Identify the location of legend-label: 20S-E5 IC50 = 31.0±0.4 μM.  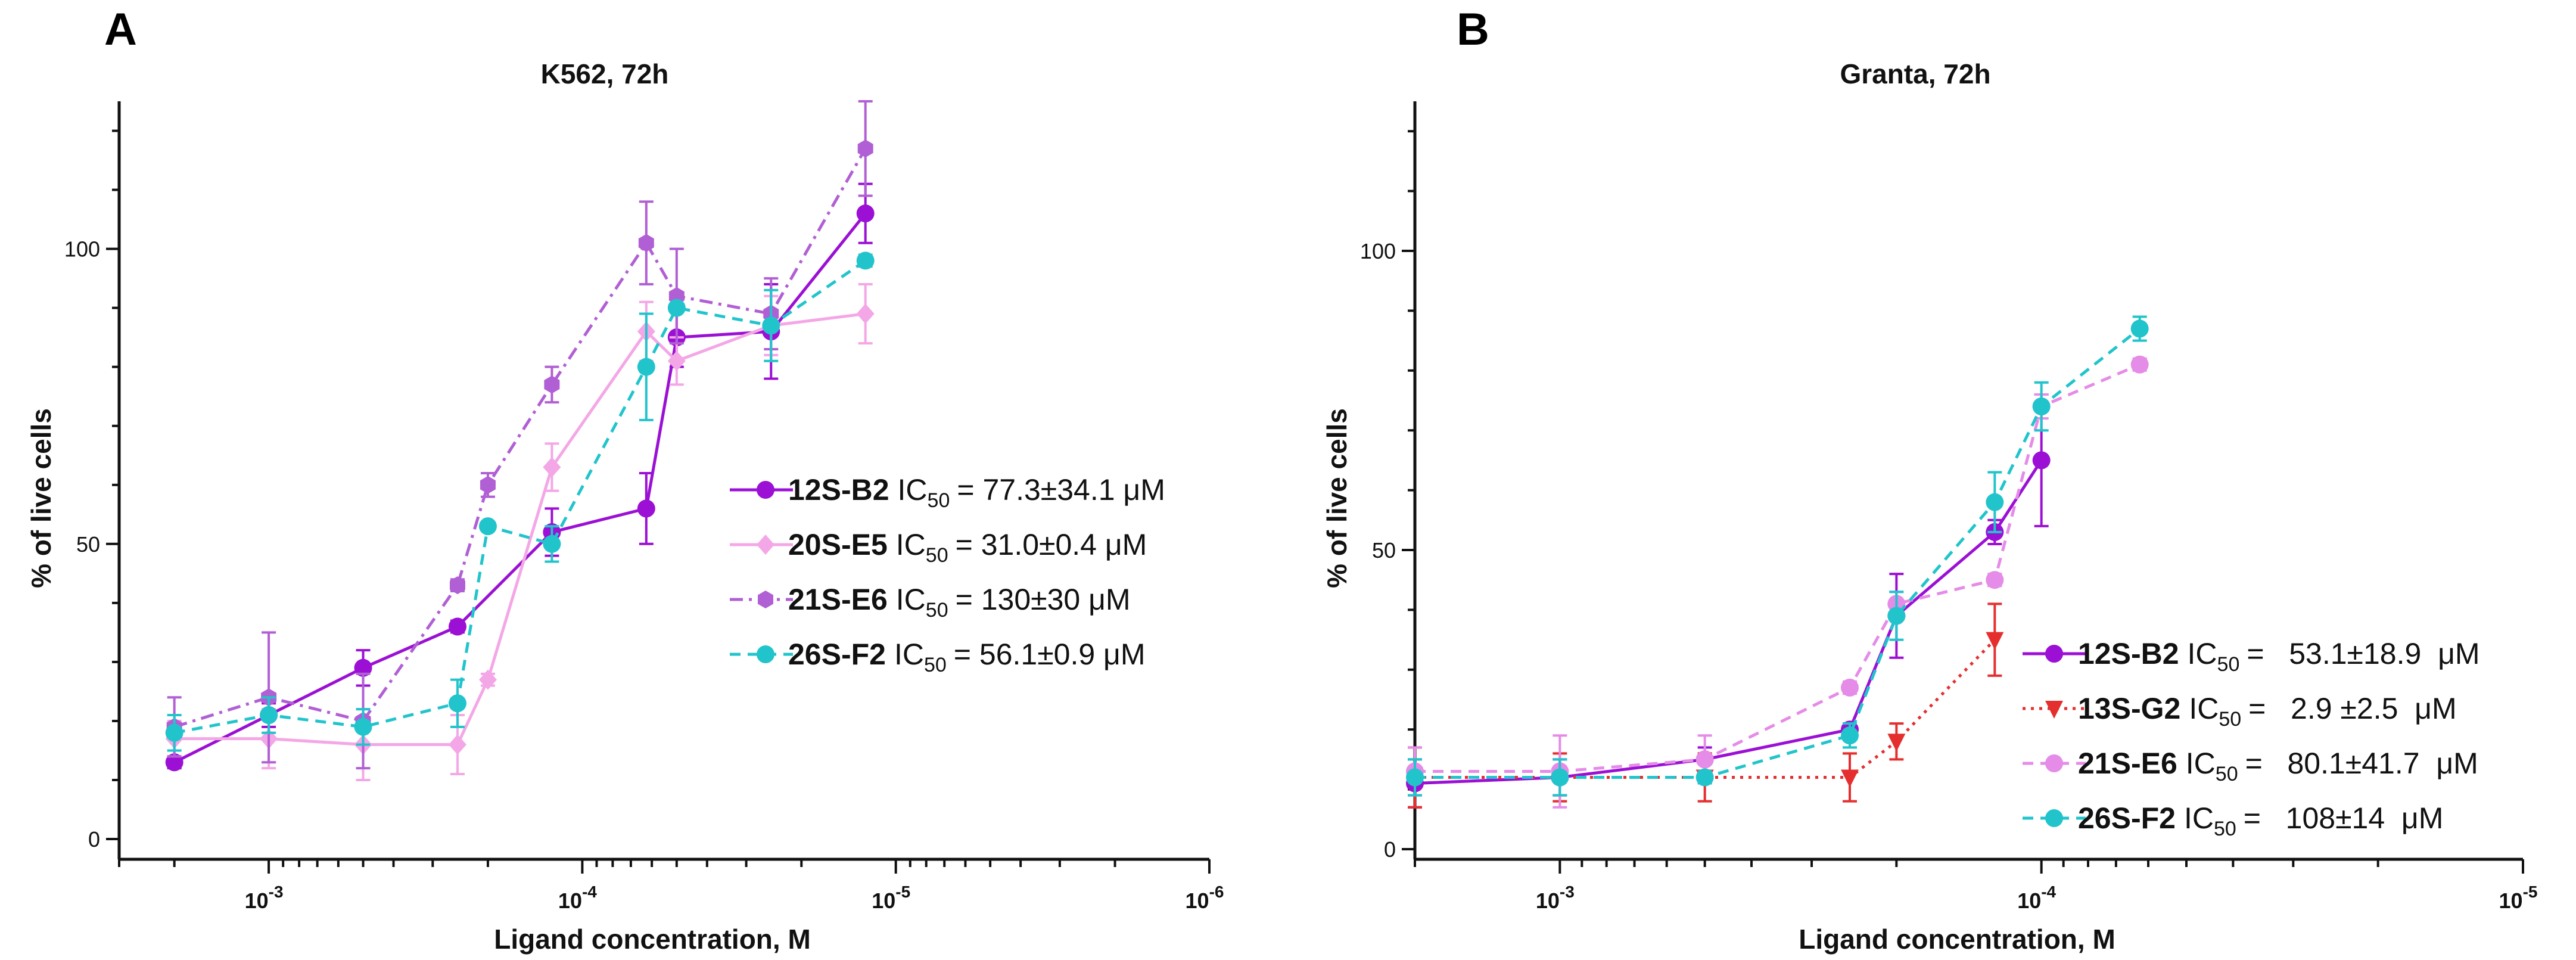
(967, 547).